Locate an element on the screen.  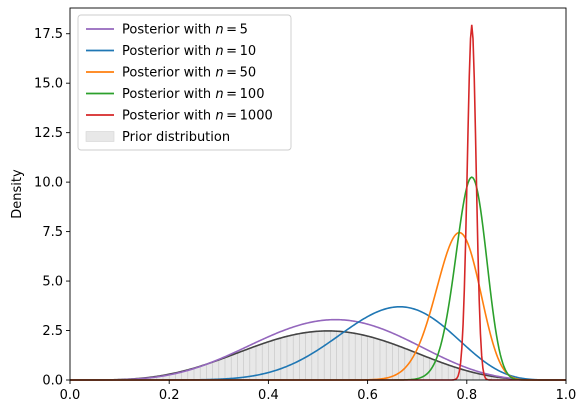
x-tick-label: 0.8 is located at coordinates (466, 395).